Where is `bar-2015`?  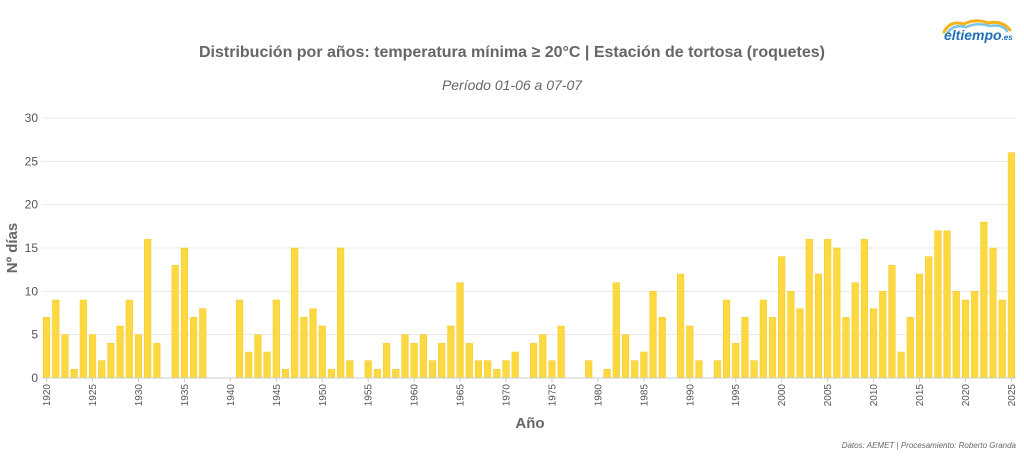 bar-2015 is located at coordinates (919, 326).